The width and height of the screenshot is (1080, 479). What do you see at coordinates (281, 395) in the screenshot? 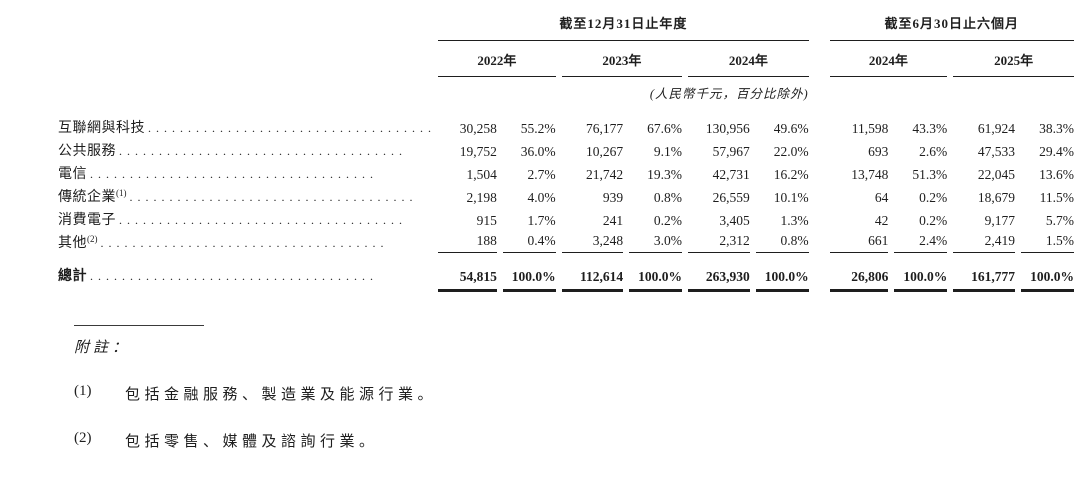
I see `footnote-text: 包括金融服務、製造業及能源行業。` at bounding box center [281, 395].